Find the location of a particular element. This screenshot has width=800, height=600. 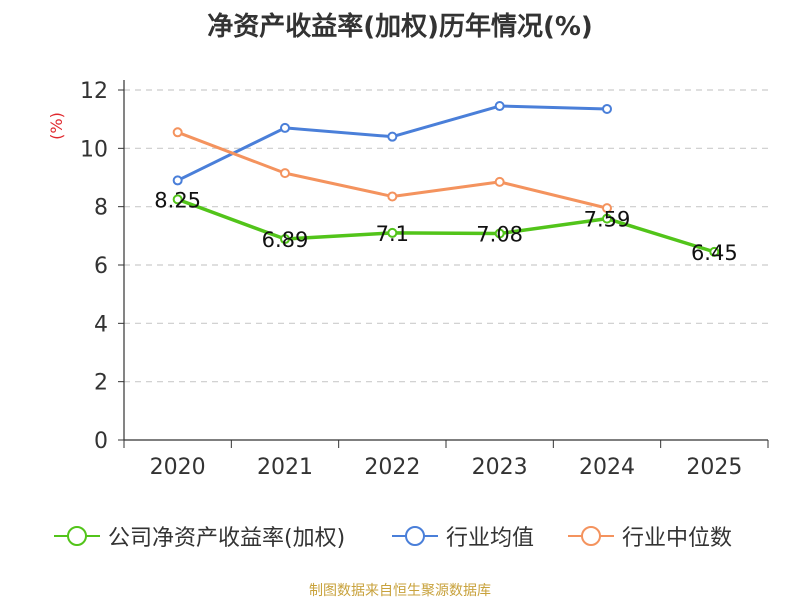

data-labels: 8.25 6.89 7.1 7.08 7.59 6.45 is located at coordinates (445, 226).